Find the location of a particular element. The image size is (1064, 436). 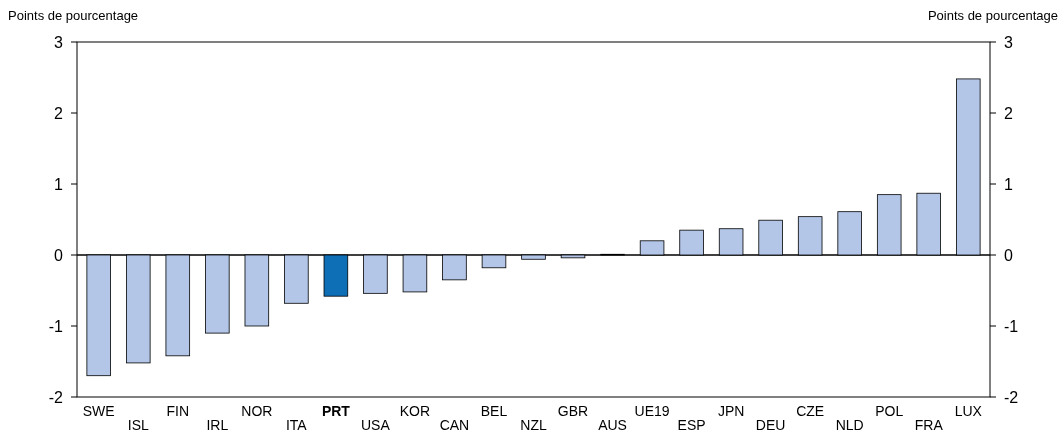

y2-tick-label: 3 is located at coordinates (1008, 42).